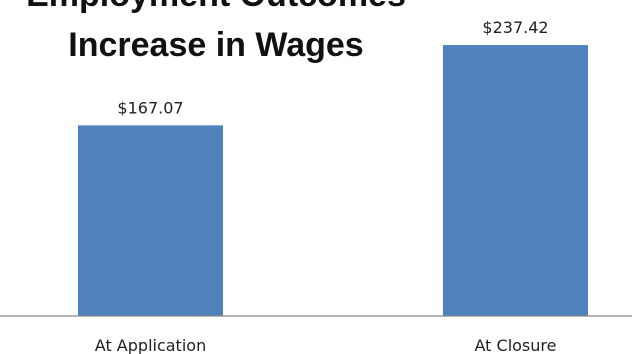  Describe the element at coordinates (150, 221) in the screenshot. I see `bar-at-application` at that location.